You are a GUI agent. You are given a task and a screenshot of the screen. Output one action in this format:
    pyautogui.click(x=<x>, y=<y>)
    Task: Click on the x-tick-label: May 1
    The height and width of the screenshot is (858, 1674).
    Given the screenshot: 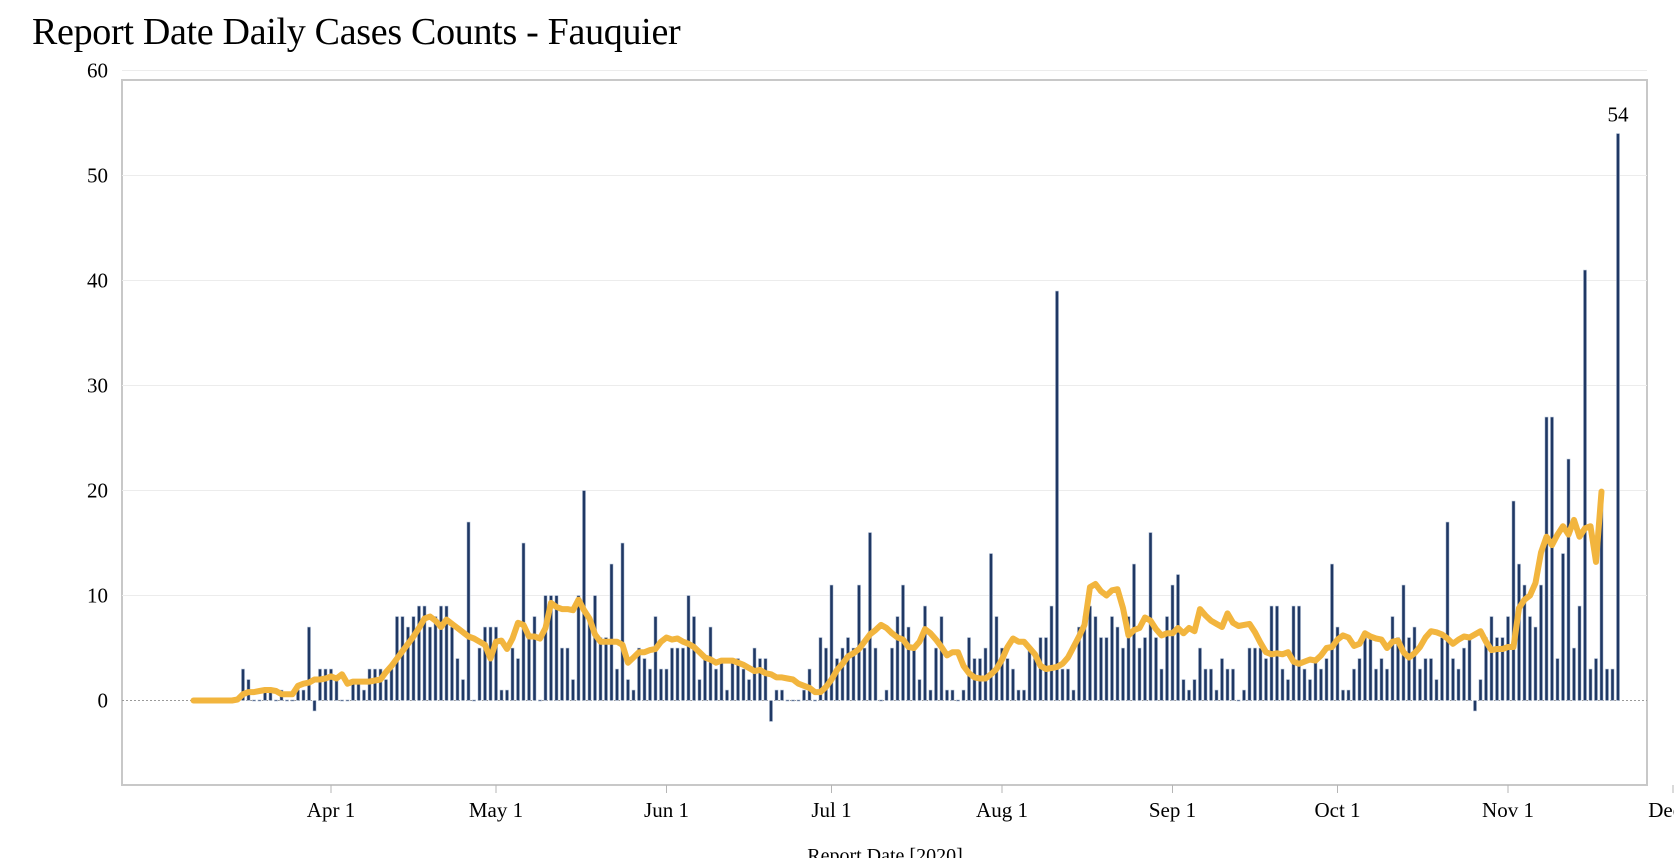 What is the action you would take?
    pyautogui.click(x=496, y=810)
    